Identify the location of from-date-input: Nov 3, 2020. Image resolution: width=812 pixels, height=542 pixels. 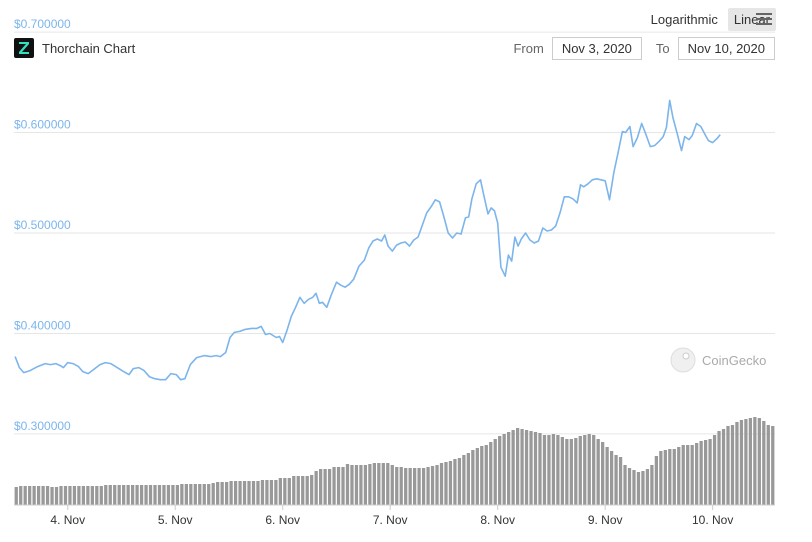
(596, 48).